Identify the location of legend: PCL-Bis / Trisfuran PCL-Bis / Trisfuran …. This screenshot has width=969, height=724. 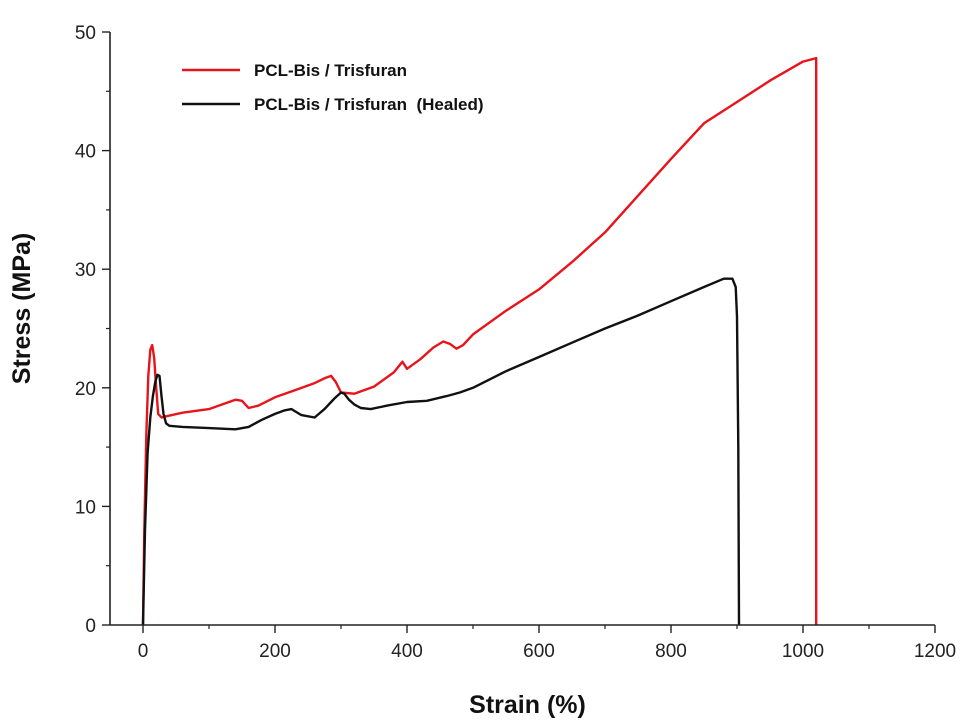
(333, 87).